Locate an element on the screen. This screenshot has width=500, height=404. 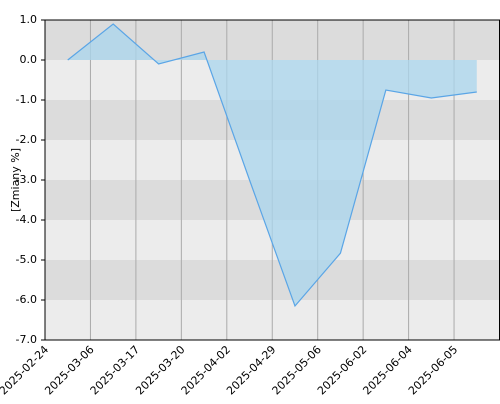
y-tick-label: -1.0 is located at coordinates (26, 99).